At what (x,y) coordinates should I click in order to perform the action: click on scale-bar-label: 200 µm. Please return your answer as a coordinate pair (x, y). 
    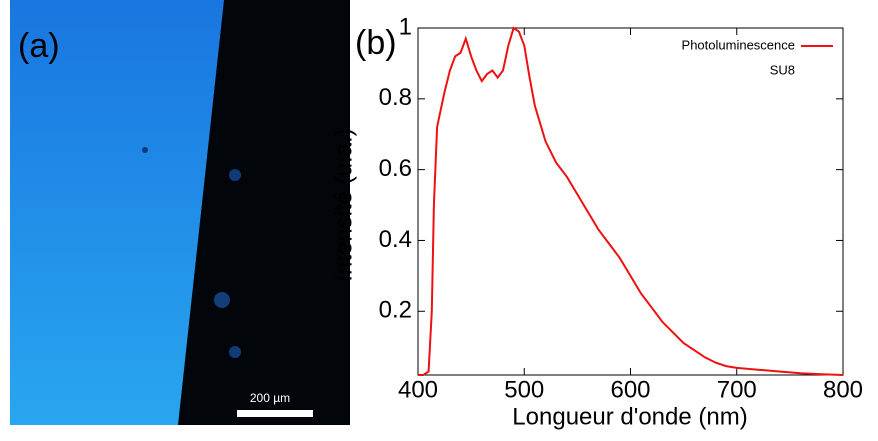
    Looking at the image, I should click on (270, 398).